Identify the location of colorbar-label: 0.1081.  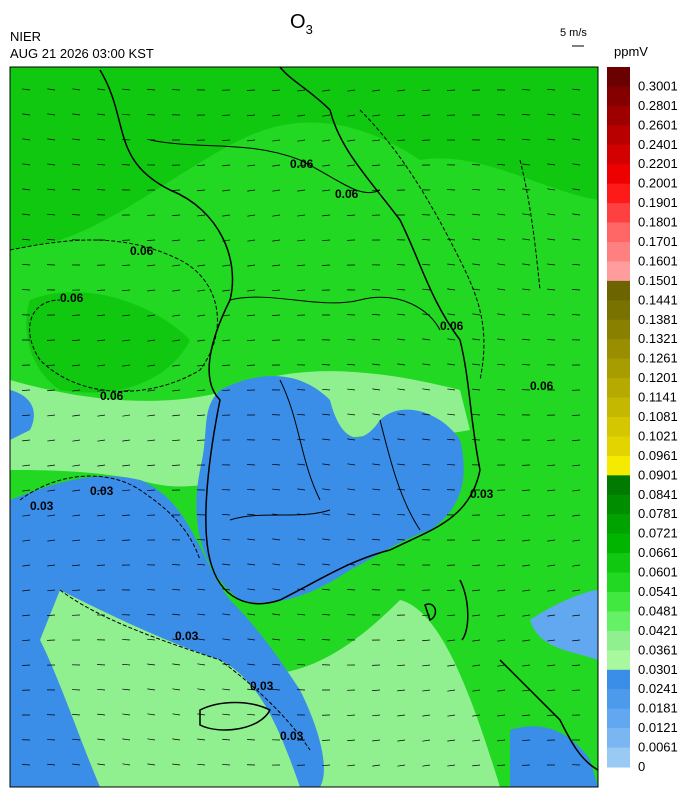
(658, 416).